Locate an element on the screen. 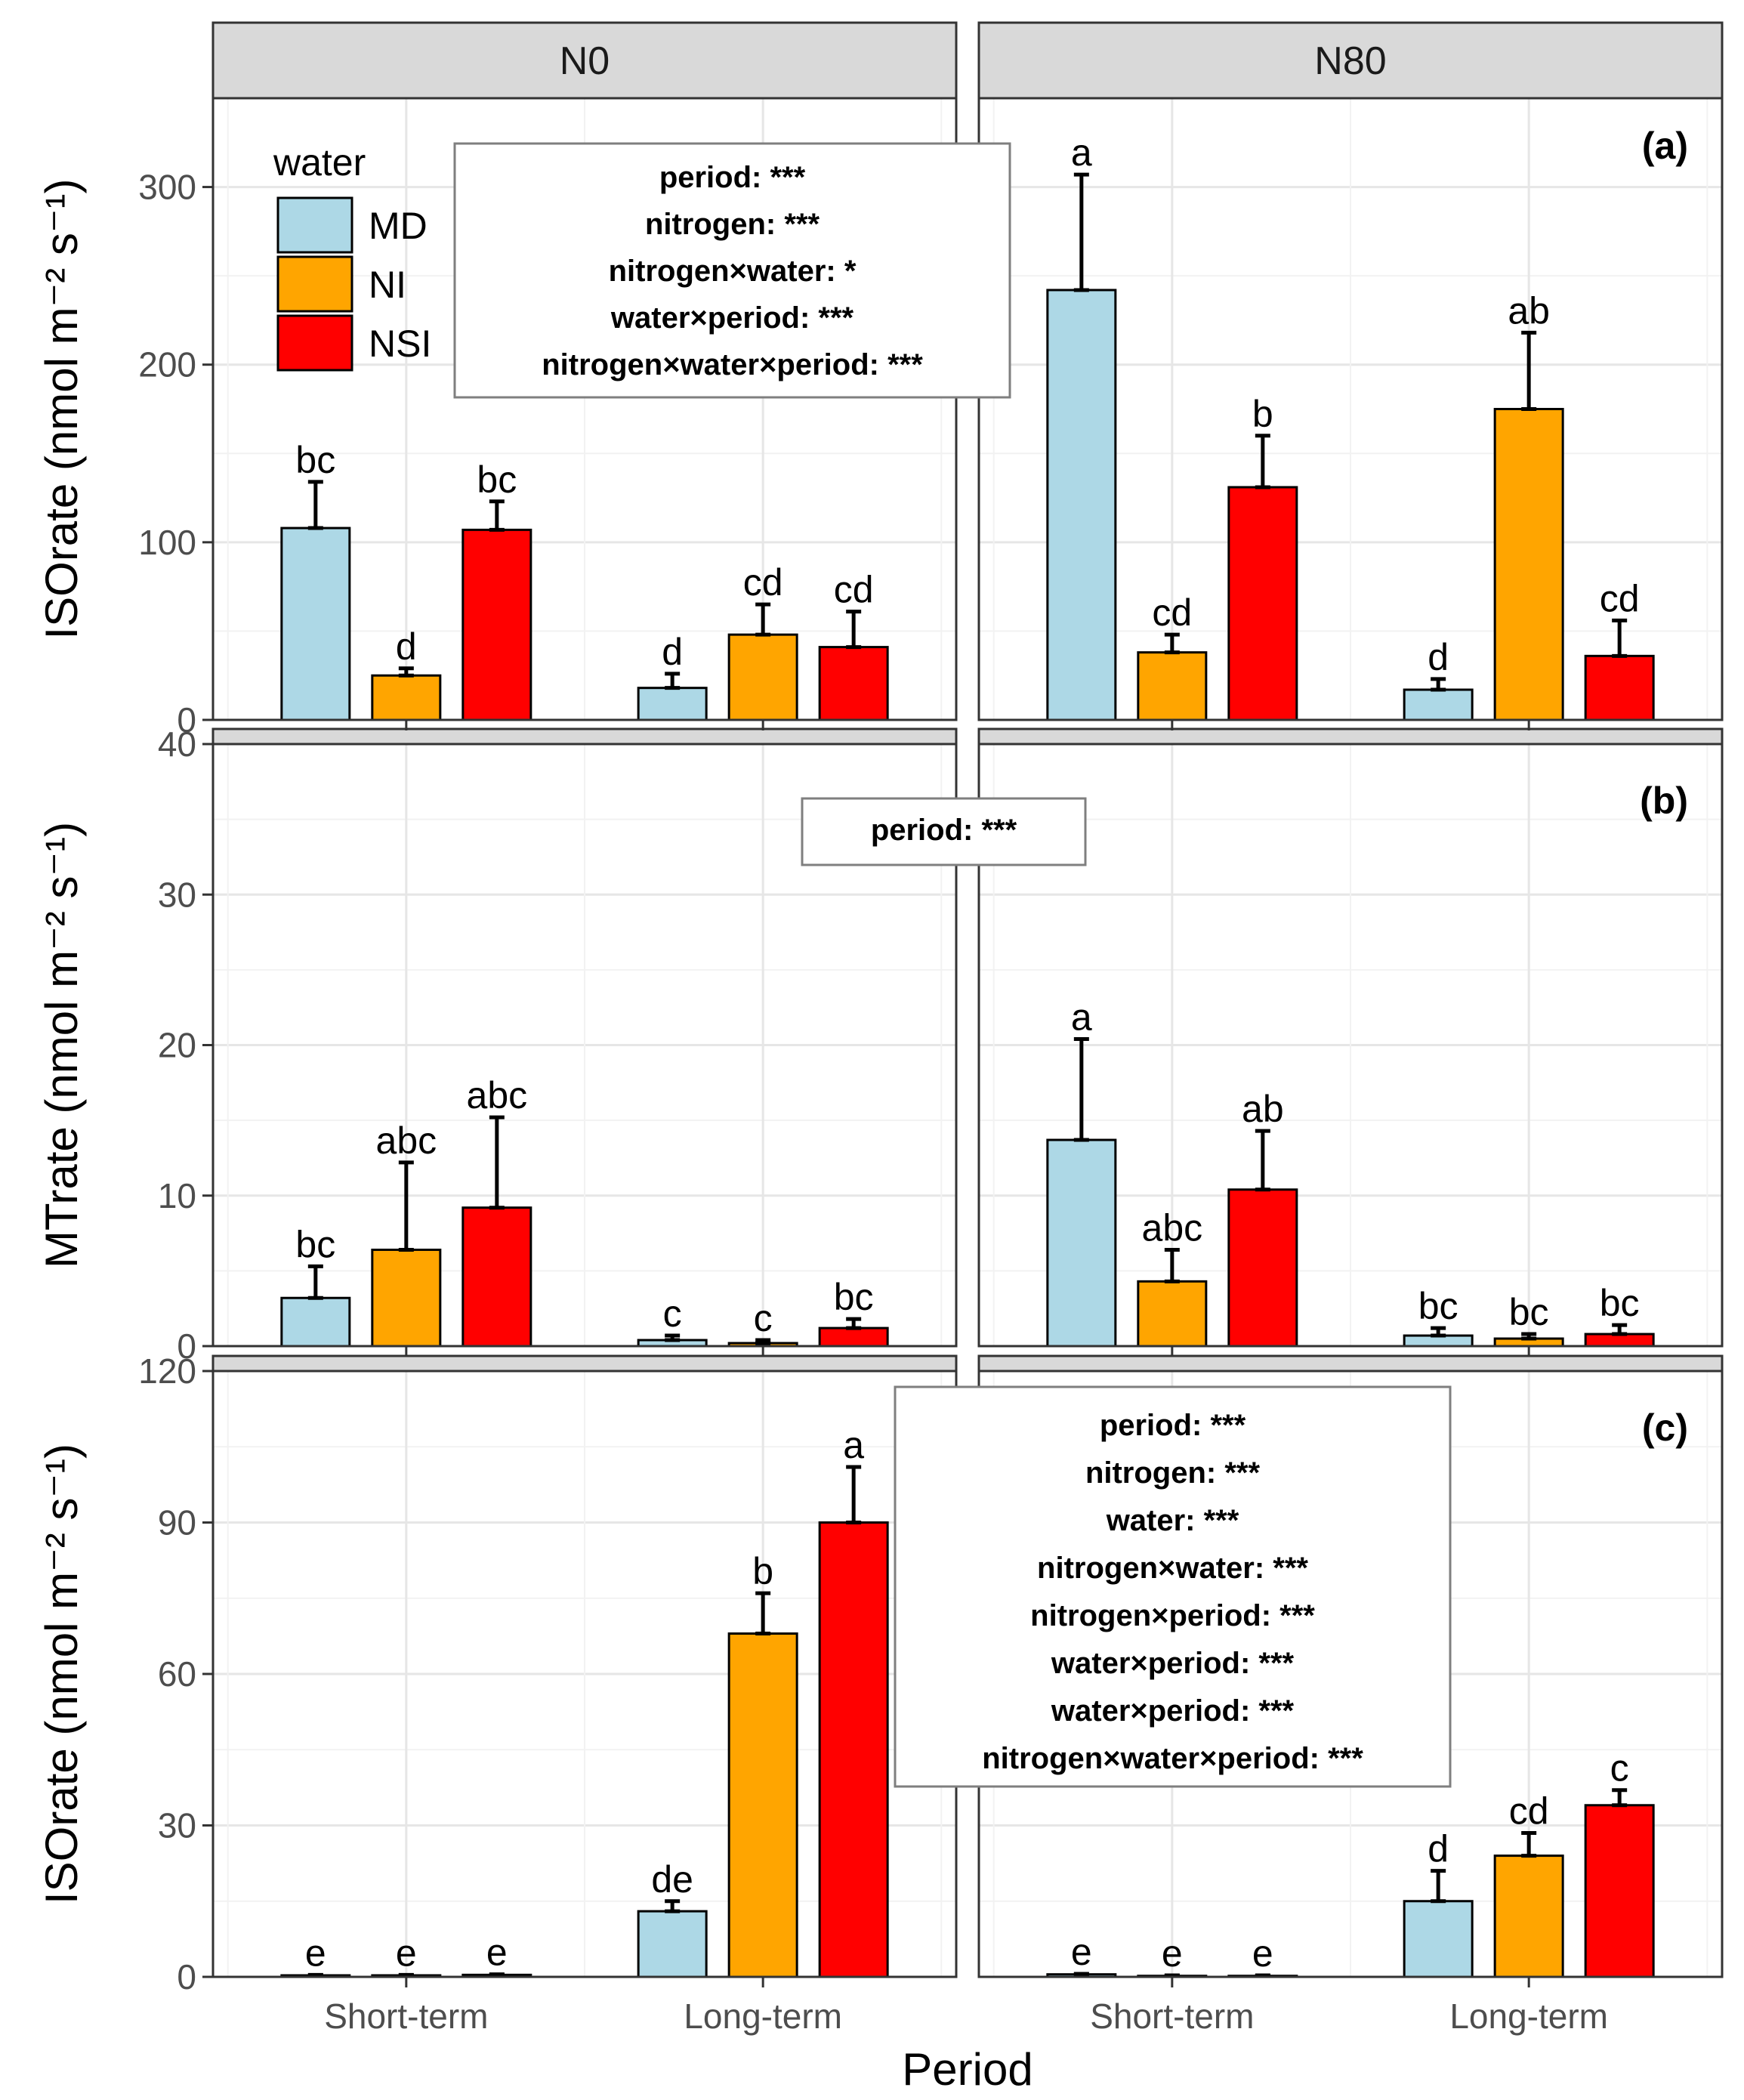 The width and height of the screenshot is (1744, 2100). panel-1-N80: a cd b d ab cd is located at coordinates (1350, 413).